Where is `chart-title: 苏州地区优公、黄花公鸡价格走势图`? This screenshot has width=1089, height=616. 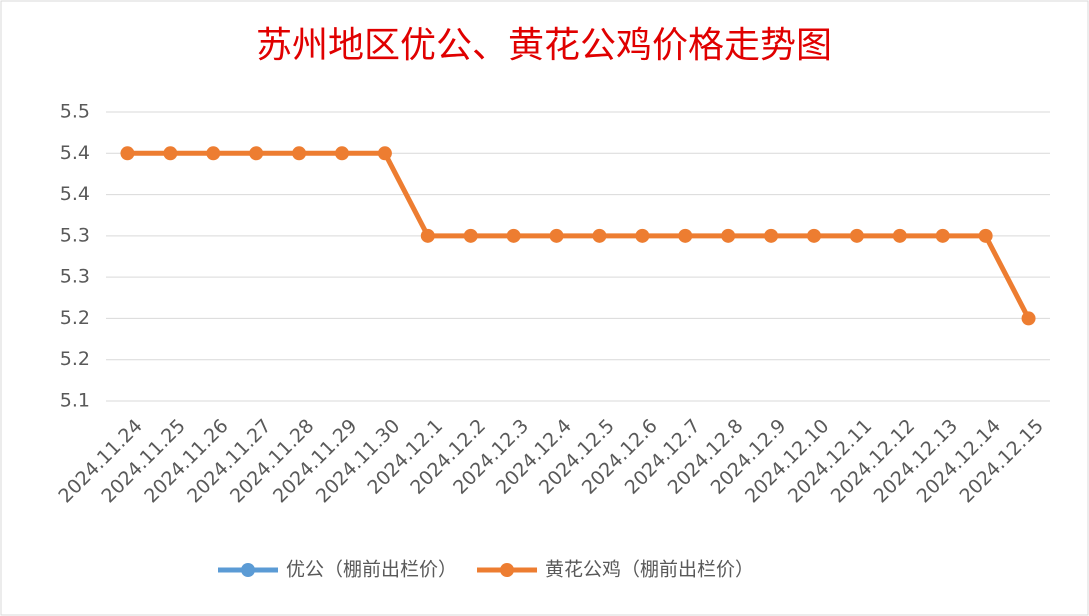
chart-title: 苏州地区优公、黄花公鸡价格走势图 is located at coordinates (544, 45).